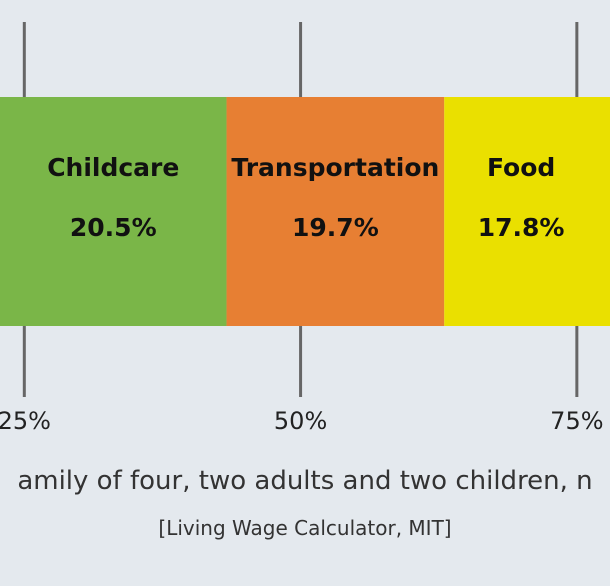 Image resolution: width=610 pixels, height=586 pixels. I want to click on bottom-tick-marks, so click(300, 361).